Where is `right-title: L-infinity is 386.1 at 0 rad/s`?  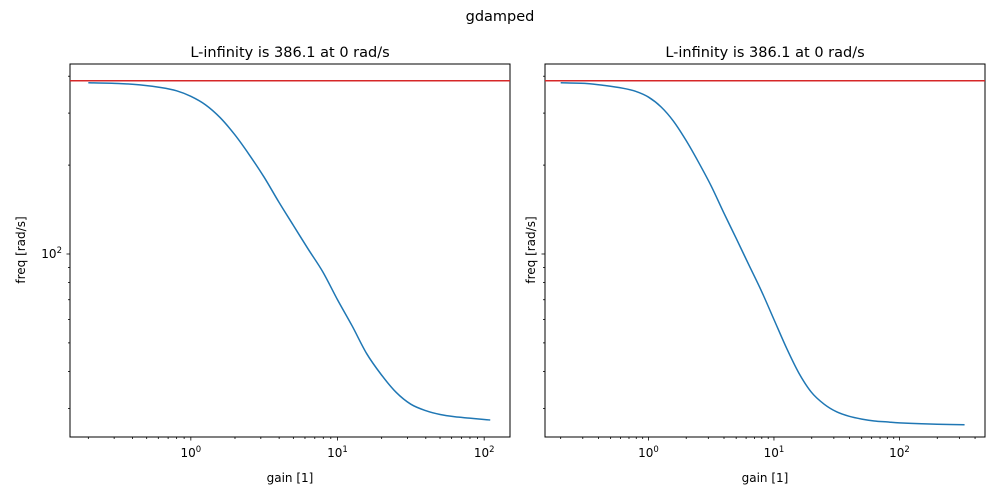 right-title: L-infinity is 386.1 at 0 rad/s is located at coordinates (764, 53).